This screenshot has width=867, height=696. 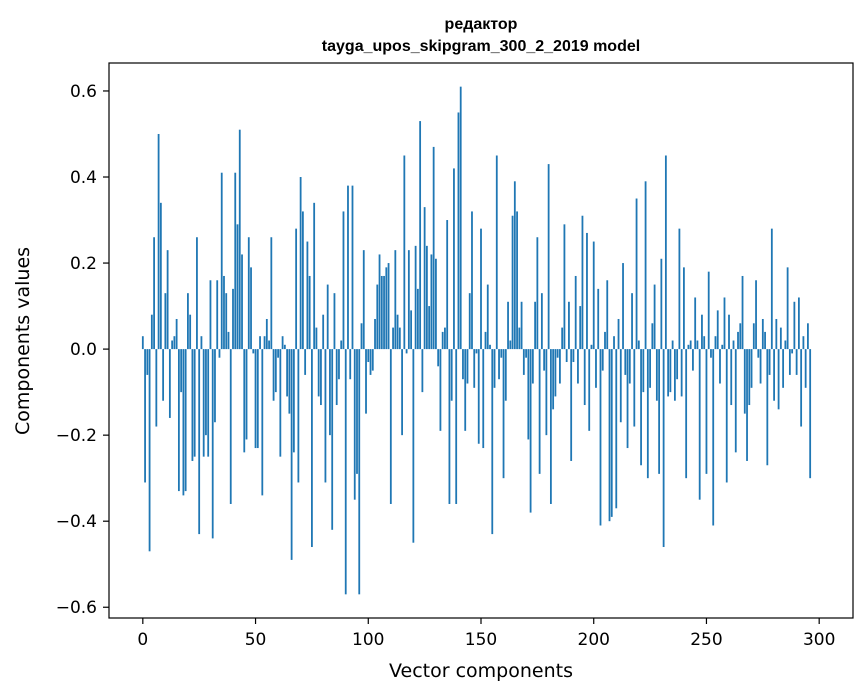 I want to click on y-tick-label: 0.2, so click(x=83, y=264).